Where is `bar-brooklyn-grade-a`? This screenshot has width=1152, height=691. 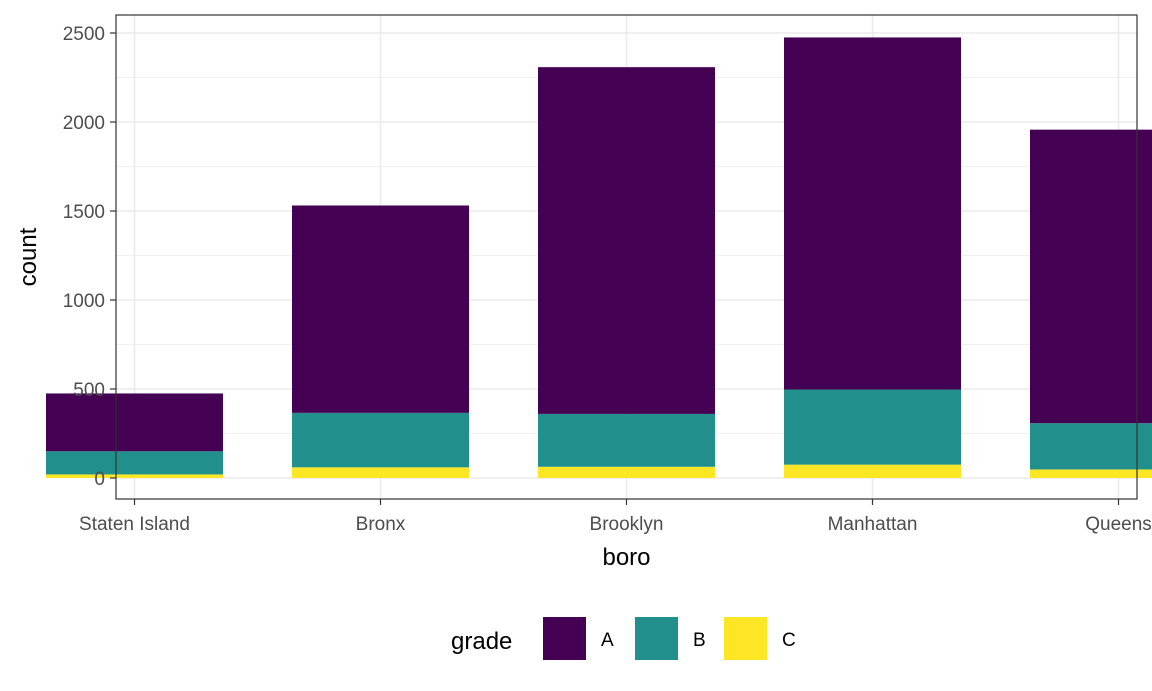 bar-brooklyn-grade-a is located at coordinates (626, 240).